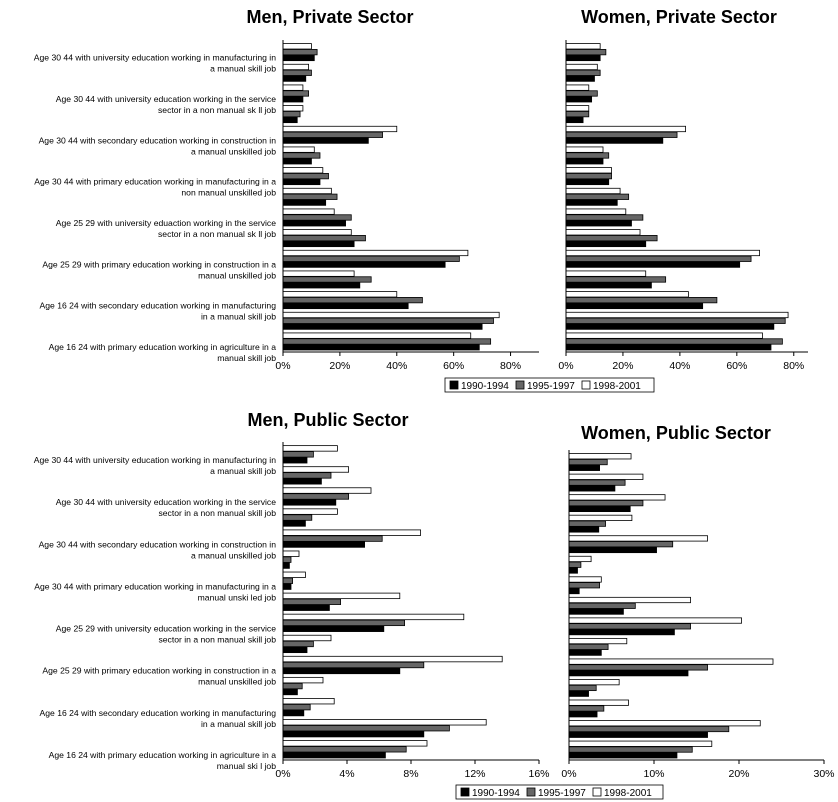  What do you see at coordinates (653, 774) in the screenshot?
I see `x-tick-label: 10%` at bounding box center [653, 774].